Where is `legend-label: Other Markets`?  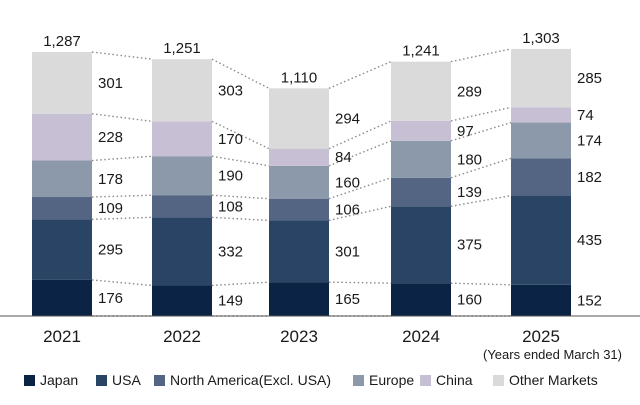
legend-label: Other Markets is located at coordinates (553, 380).